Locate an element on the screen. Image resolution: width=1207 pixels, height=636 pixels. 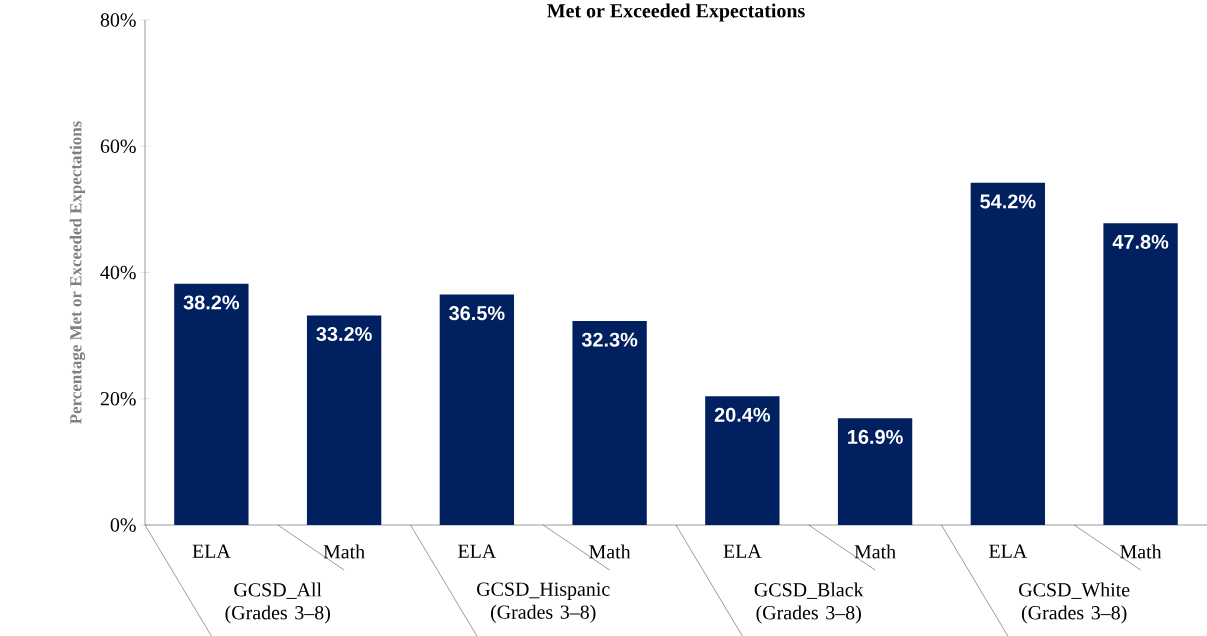
y-tick-label: 80% is located at coordinates (118, 20).